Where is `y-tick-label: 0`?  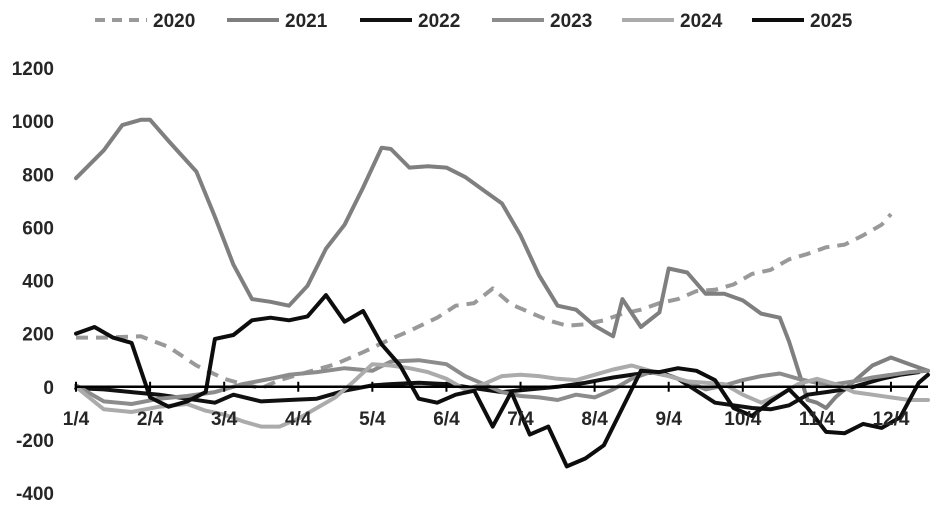 y-tick-label: 0 is located at coordinates (48, 388).